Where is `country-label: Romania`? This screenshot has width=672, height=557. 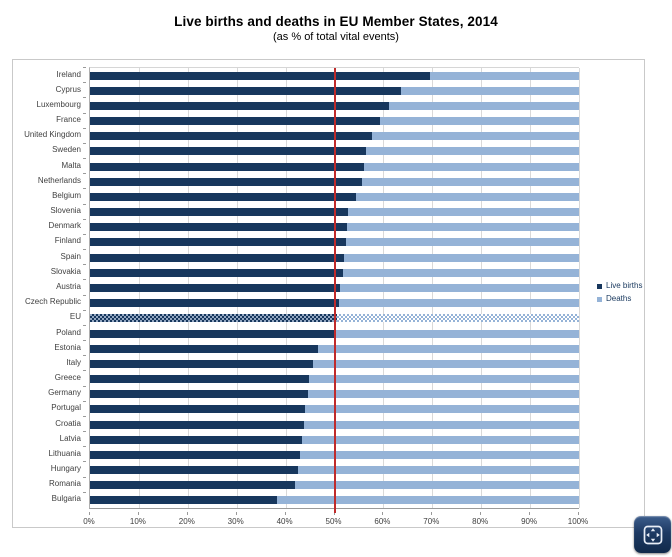
country-label: Romania is located at coordinates (64, 484).